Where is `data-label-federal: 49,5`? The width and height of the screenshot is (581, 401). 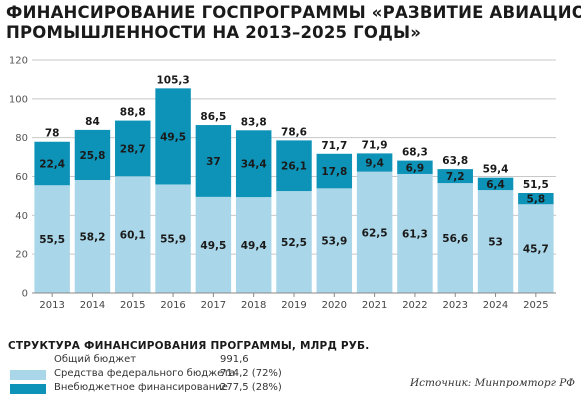 data-label-federal: 49,5 is located at coordinates (213, 246).